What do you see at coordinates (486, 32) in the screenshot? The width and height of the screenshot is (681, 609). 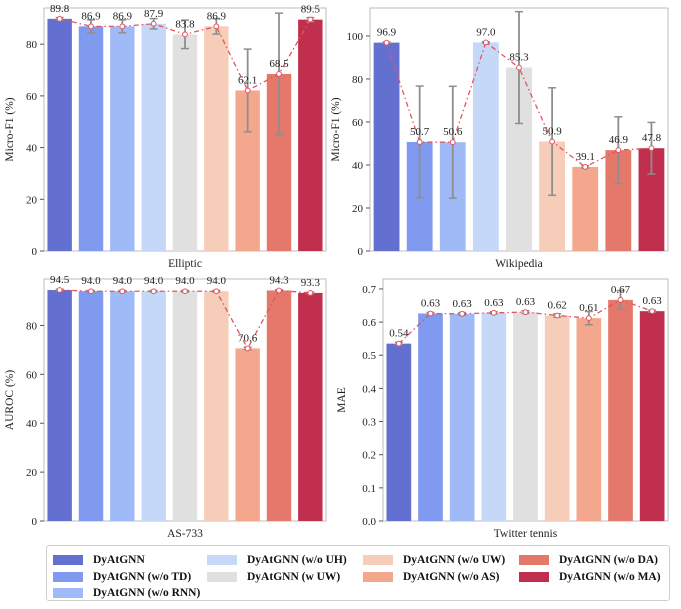 I see `value-label: 97.0` at bounding box center [486, 32].